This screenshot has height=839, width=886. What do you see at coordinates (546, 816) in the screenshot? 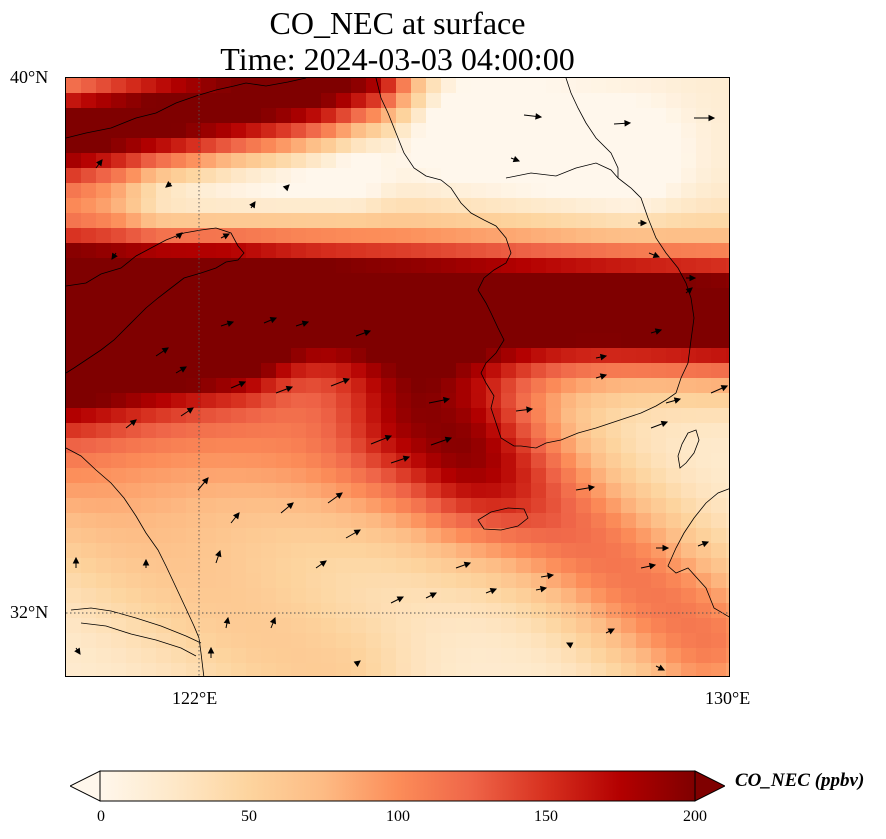
I see `colorbar-tick-150: 150` at bounding box center [546, 816].